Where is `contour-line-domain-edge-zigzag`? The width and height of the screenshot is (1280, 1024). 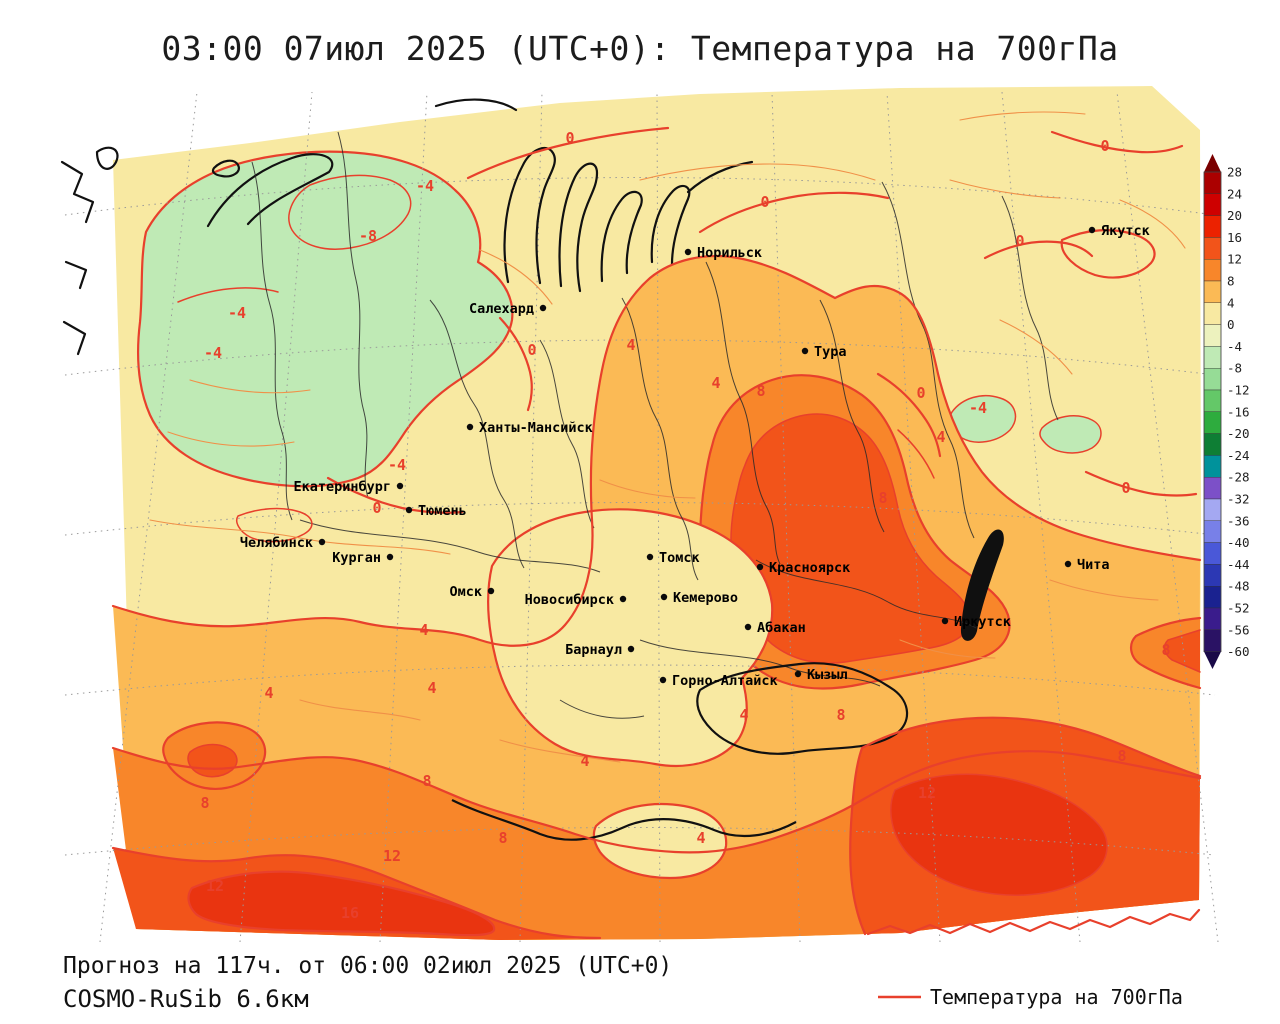 contour-line-domain-edge-zigzag is located at coordinates (1033, 922).